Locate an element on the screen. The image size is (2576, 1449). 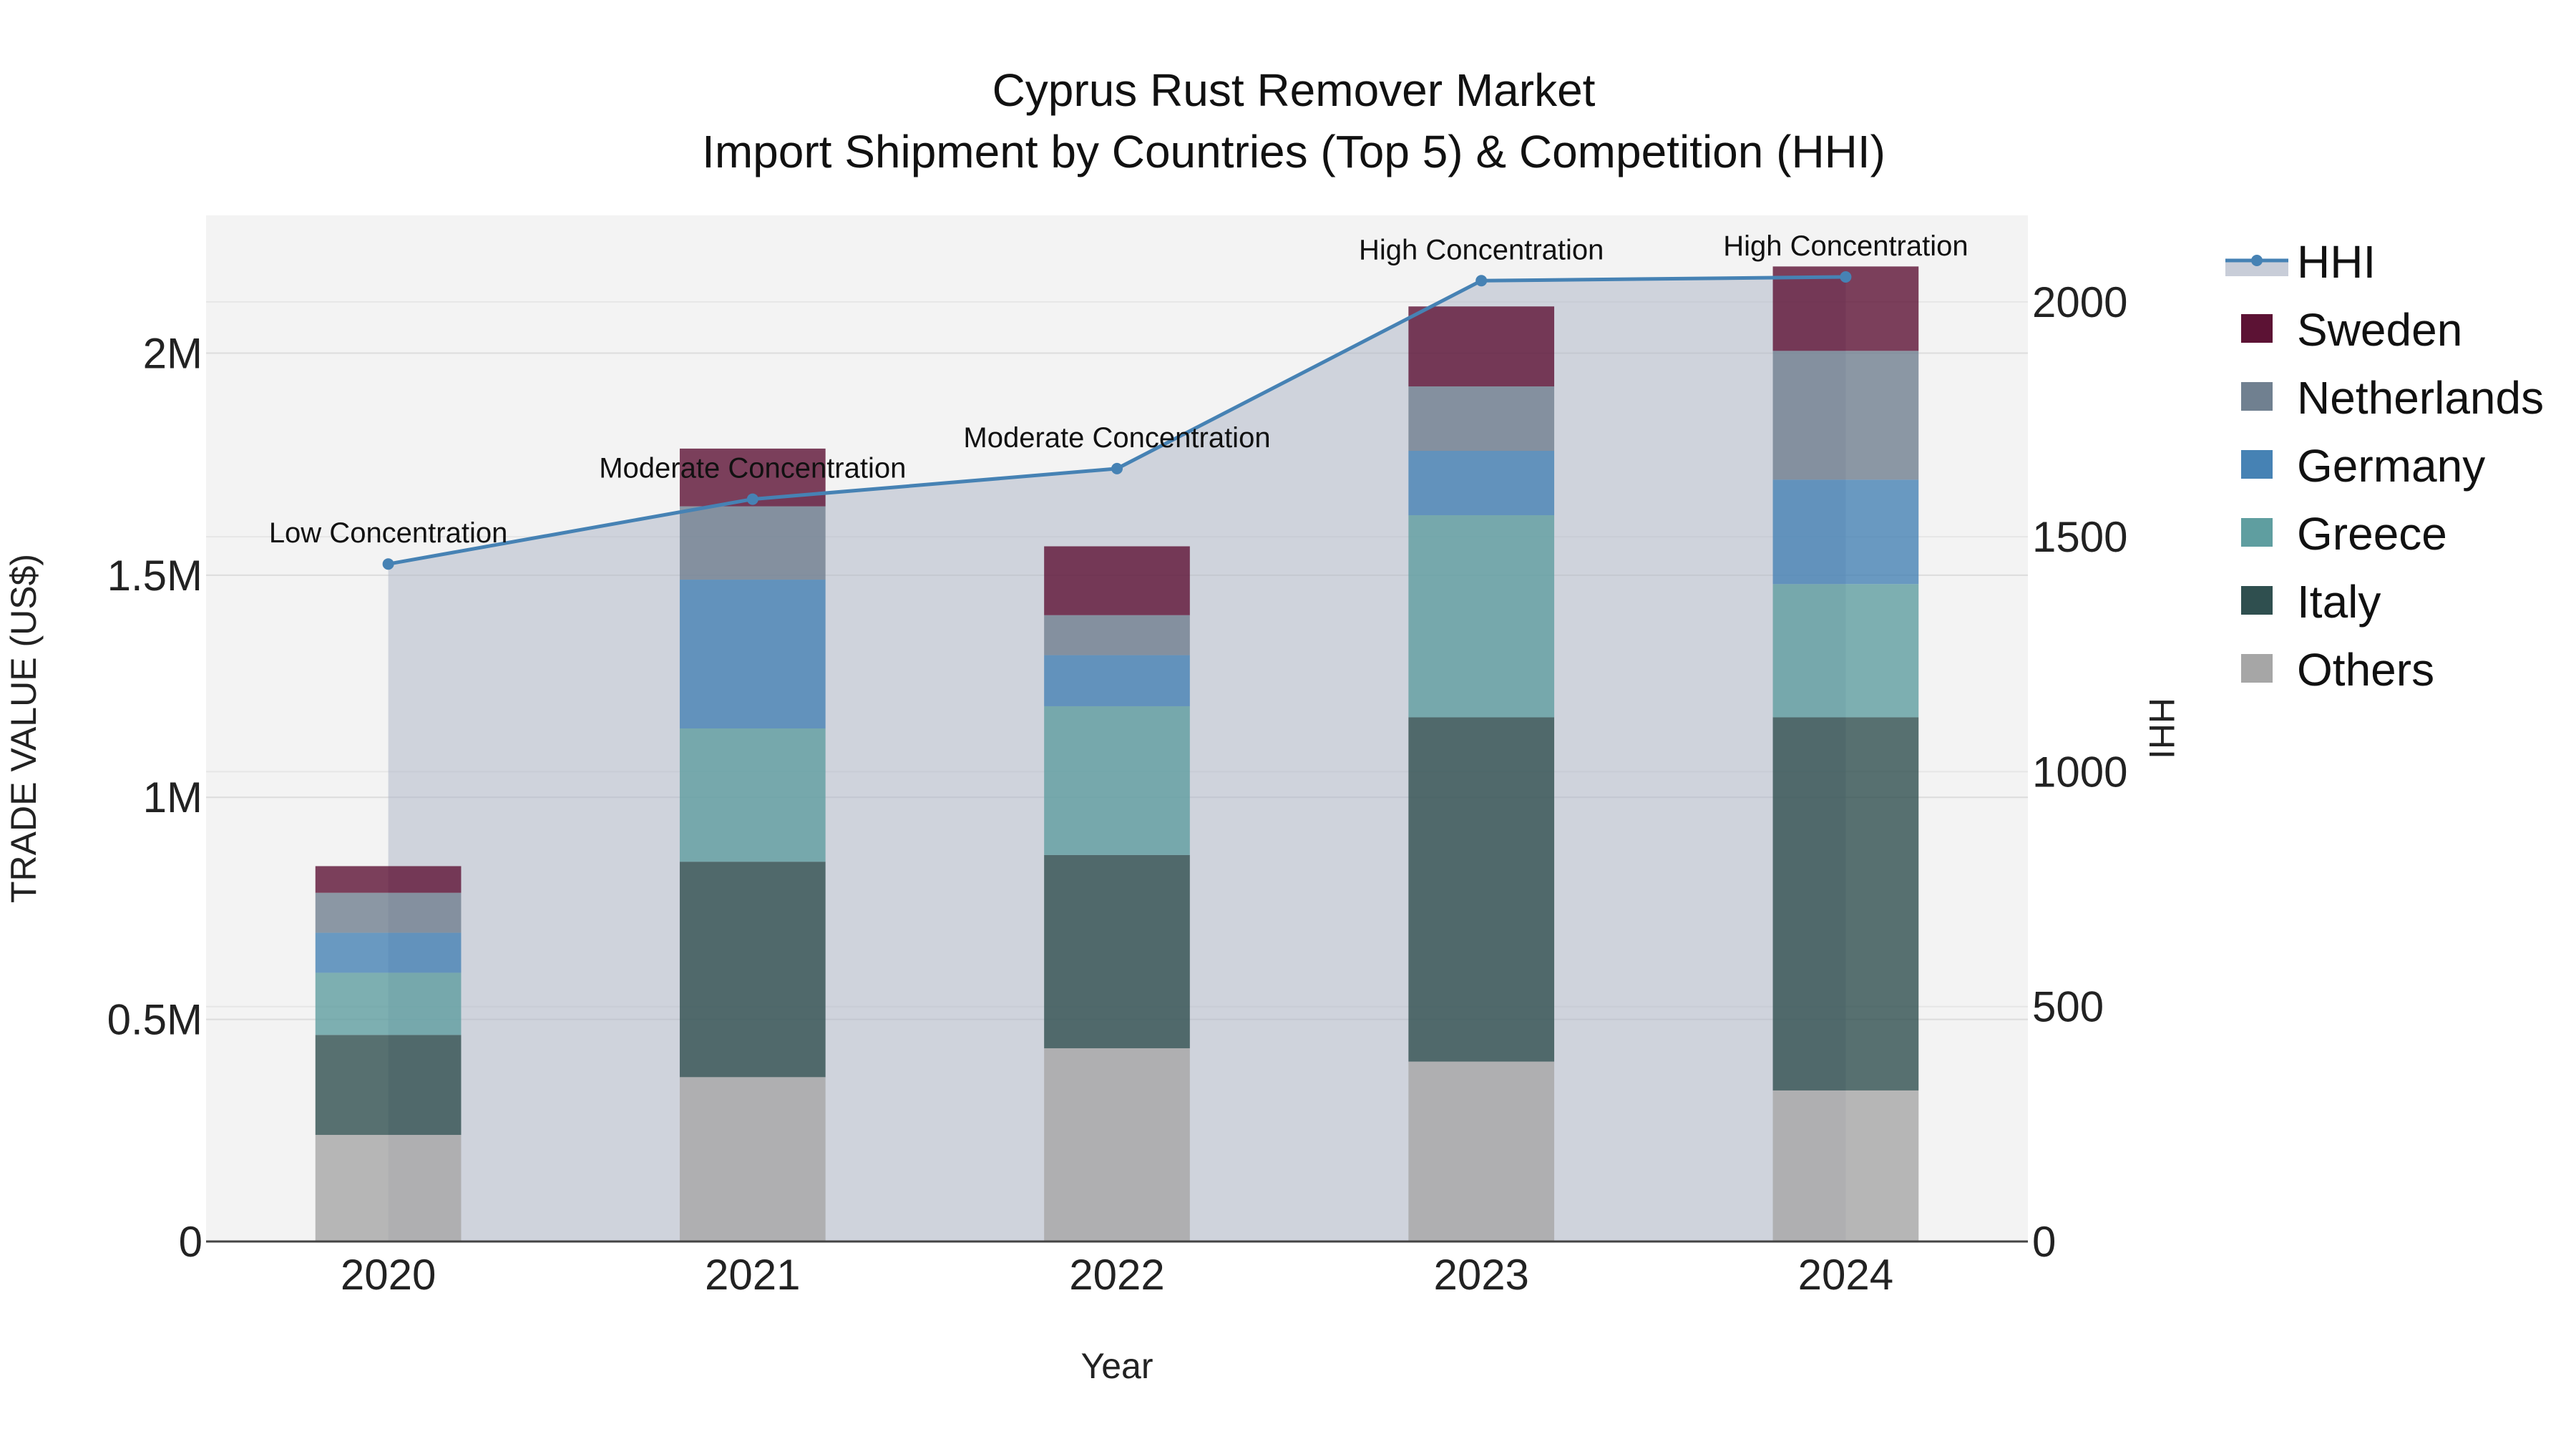
y-axis-ticks: 0 0.5M 1M 1.5M 2M is located at coordinates (155, 797).